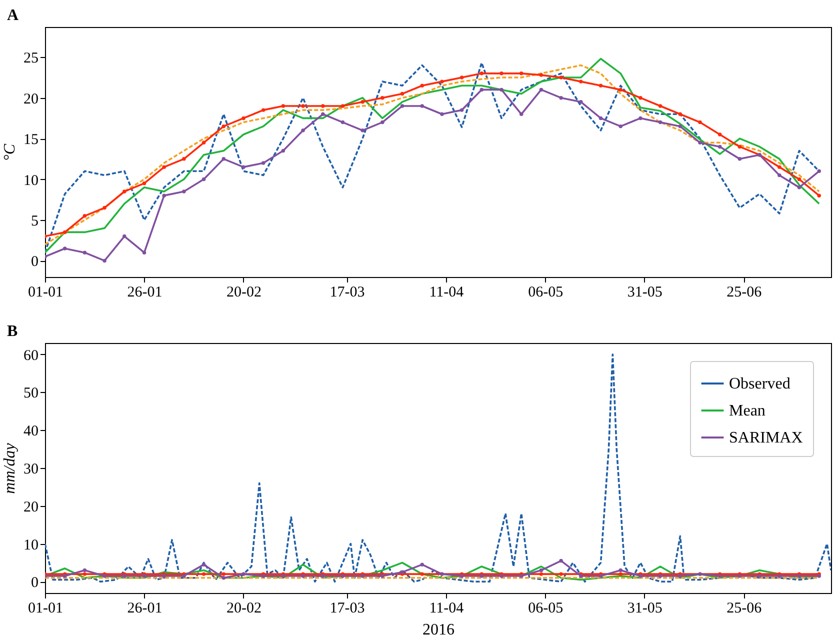 This screenshot has width=834, height=644. What do you see at coordinates (31, 140) in the screenshot?
I see `y-tick-label: 15` at bounding box center [31, 140].